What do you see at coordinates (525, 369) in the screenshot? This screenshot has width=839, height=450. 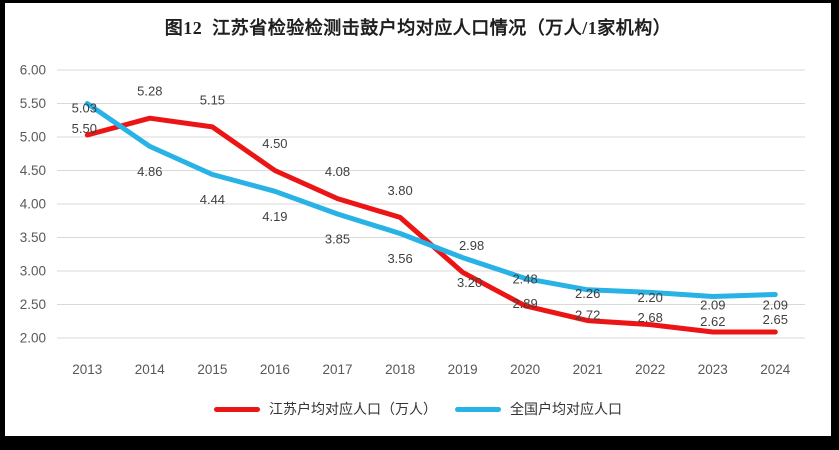 I see `x-axis-tick-label: 2020` at bounding box center [525, 369].